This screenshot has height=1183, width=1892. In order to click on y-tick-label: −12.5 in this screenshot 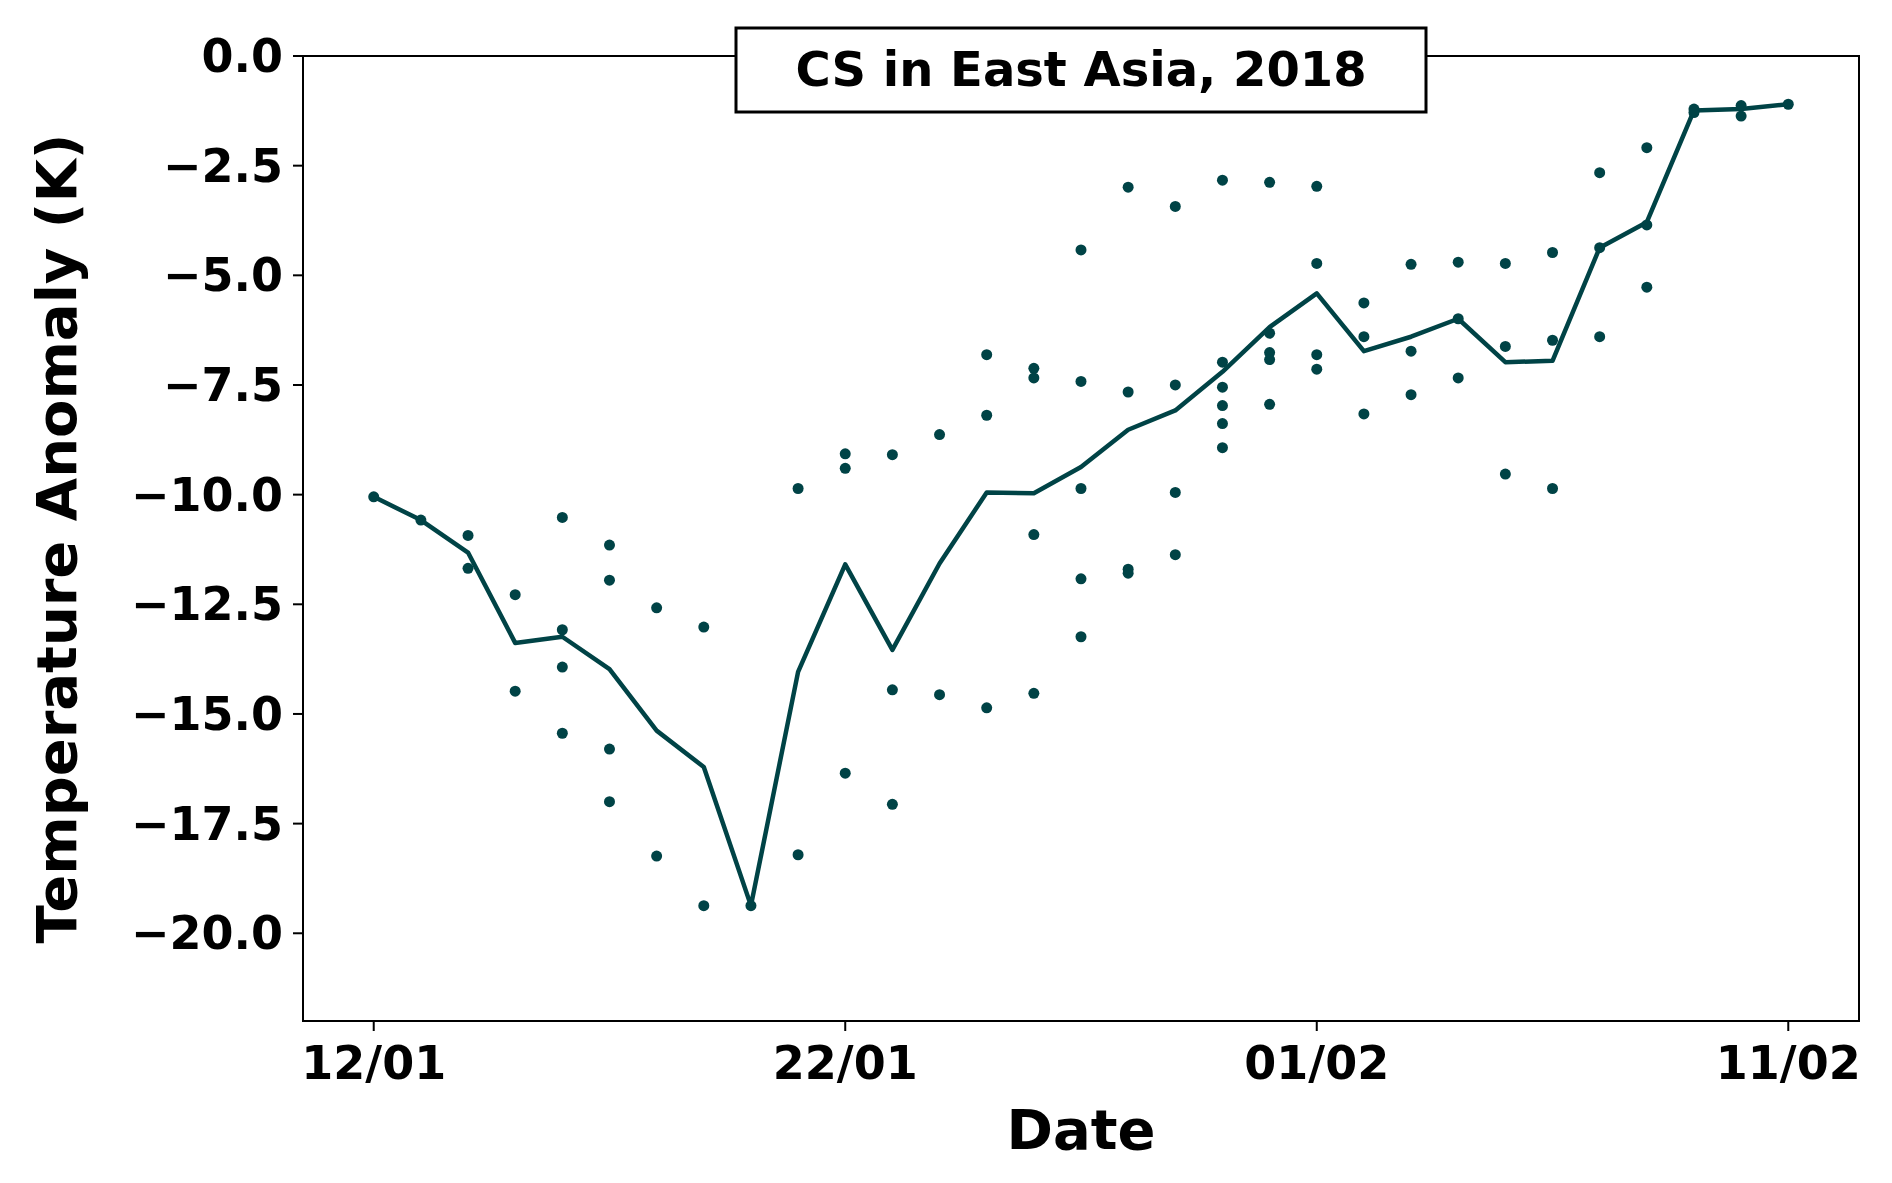, I will do `click(206, 604)`.